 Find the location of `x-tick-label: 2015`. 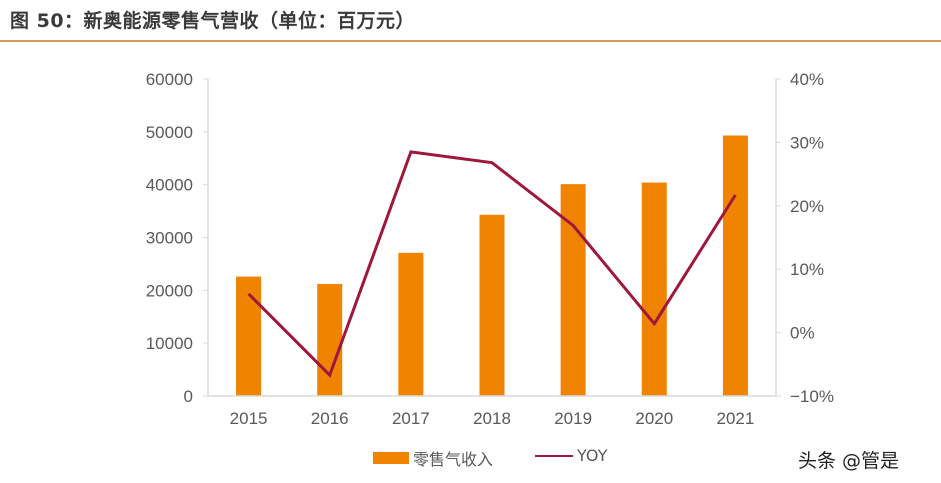

x-tick-label: 2015 is located at coordinates (249, 418).